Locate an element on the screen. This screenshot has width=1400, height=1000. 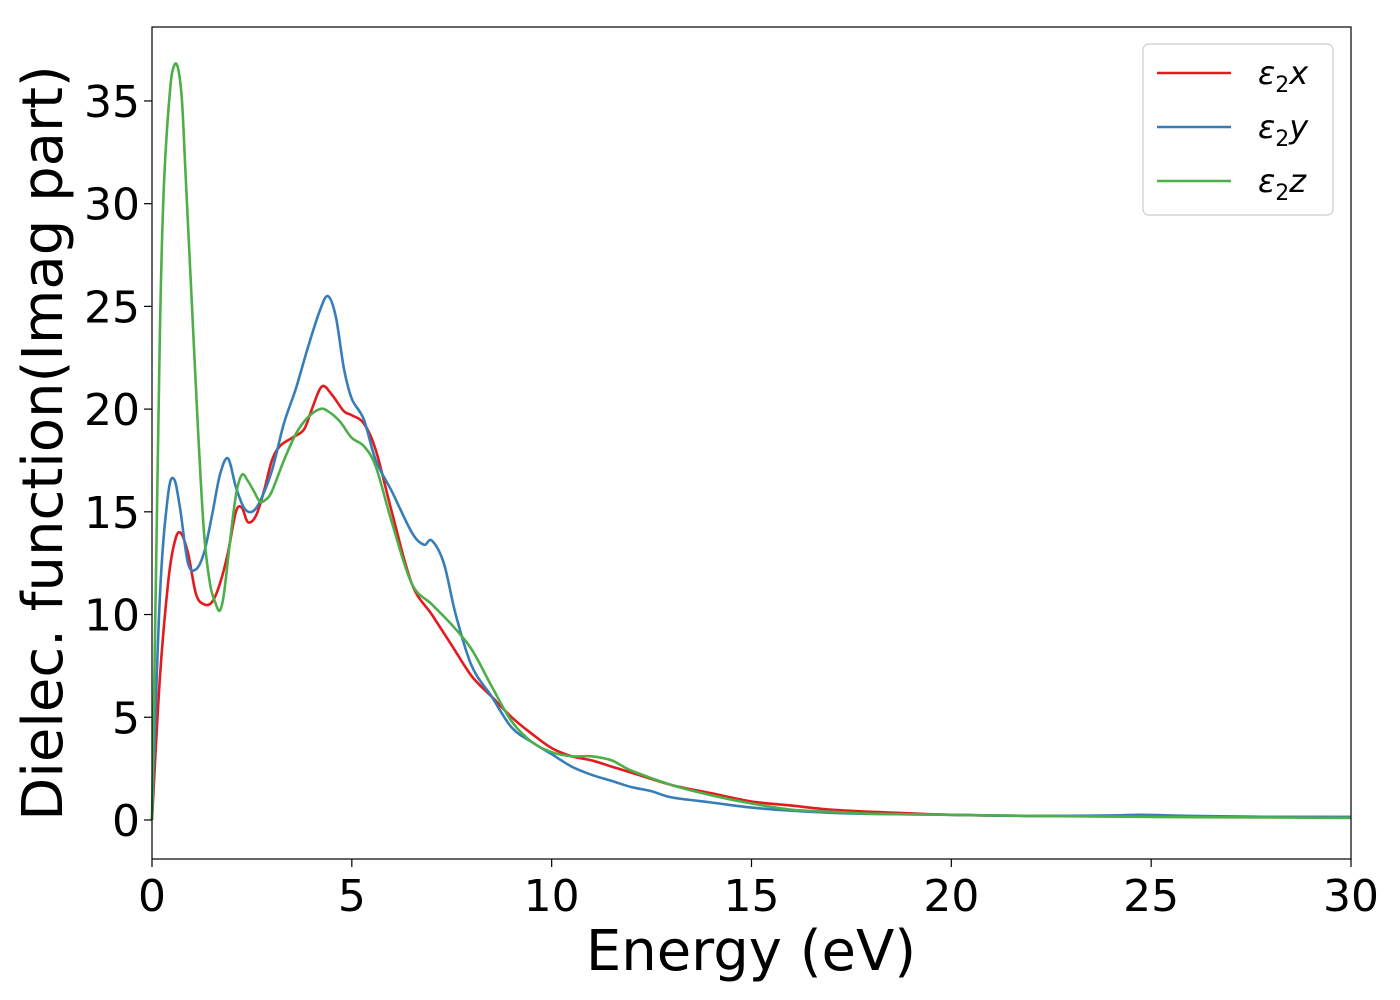
y-tick-label: 10 is located at coordinates (112, 616).